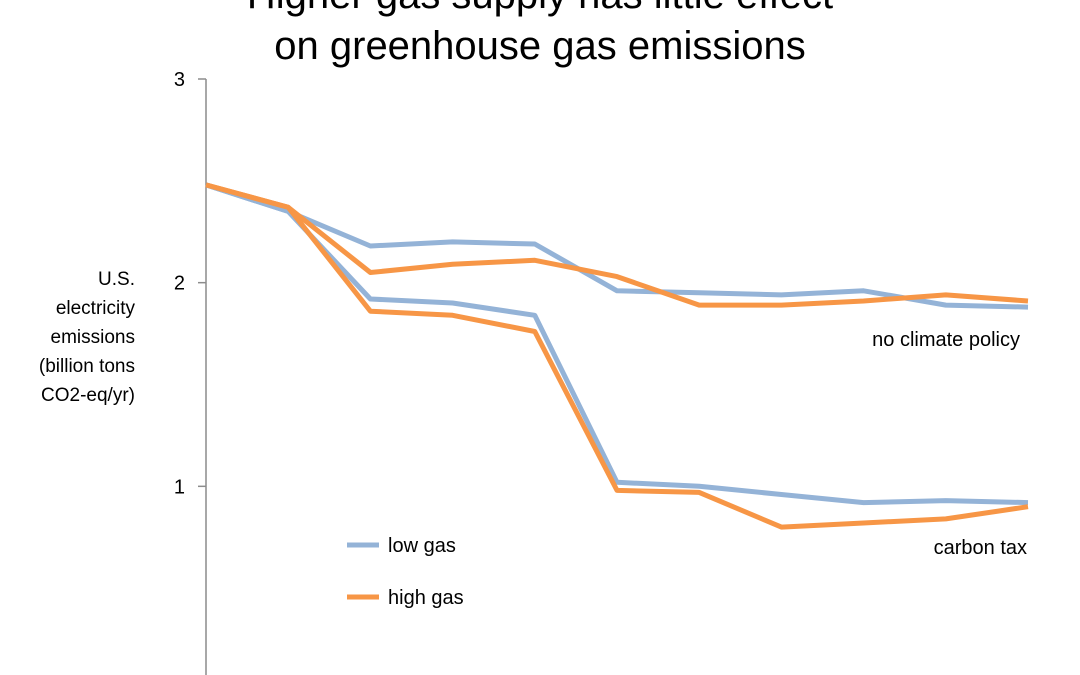 Image resolution: width=1080 pixels, height=675 pixels. What do you see at coordinates (426, 598) in the screenshot?
I see `legend-label-high-gas: high gas` at bounding box center [426, 598].